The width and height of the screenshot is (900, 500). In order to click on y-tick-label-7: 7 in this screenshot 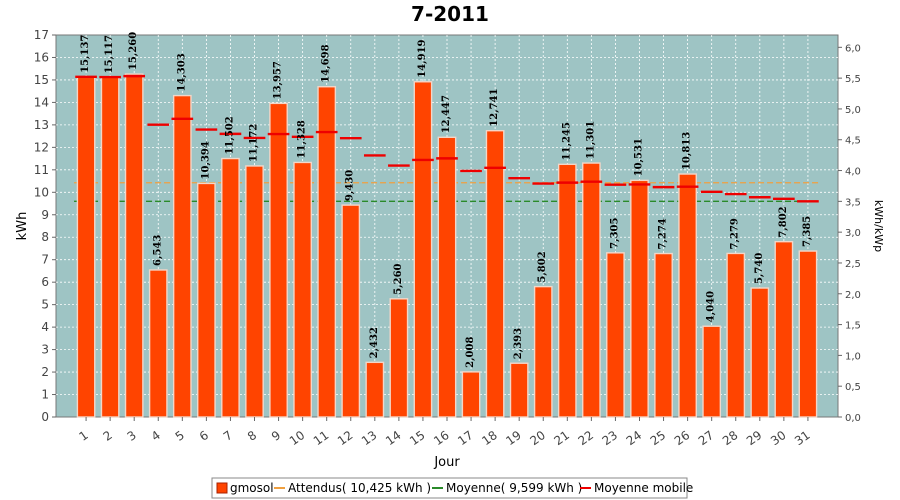, I will do `click(45, 260)`.